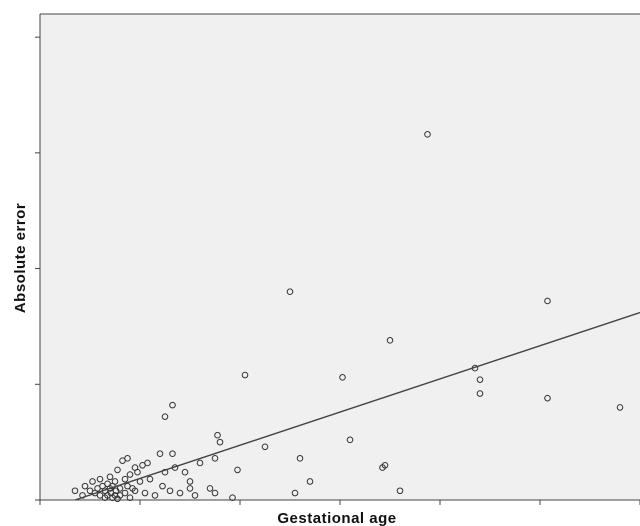 The height and width of the screenshot is (526, 640). I want to click on x-axis-title: Gestational age, so click(336, 518).